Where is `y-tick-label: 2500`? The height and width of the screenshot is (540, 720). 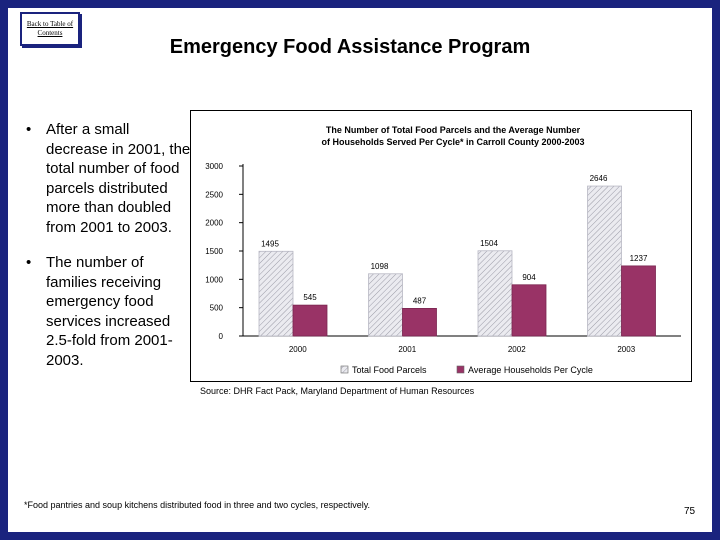
y-tick-label: 2500 is located at coordinates (214, 194).